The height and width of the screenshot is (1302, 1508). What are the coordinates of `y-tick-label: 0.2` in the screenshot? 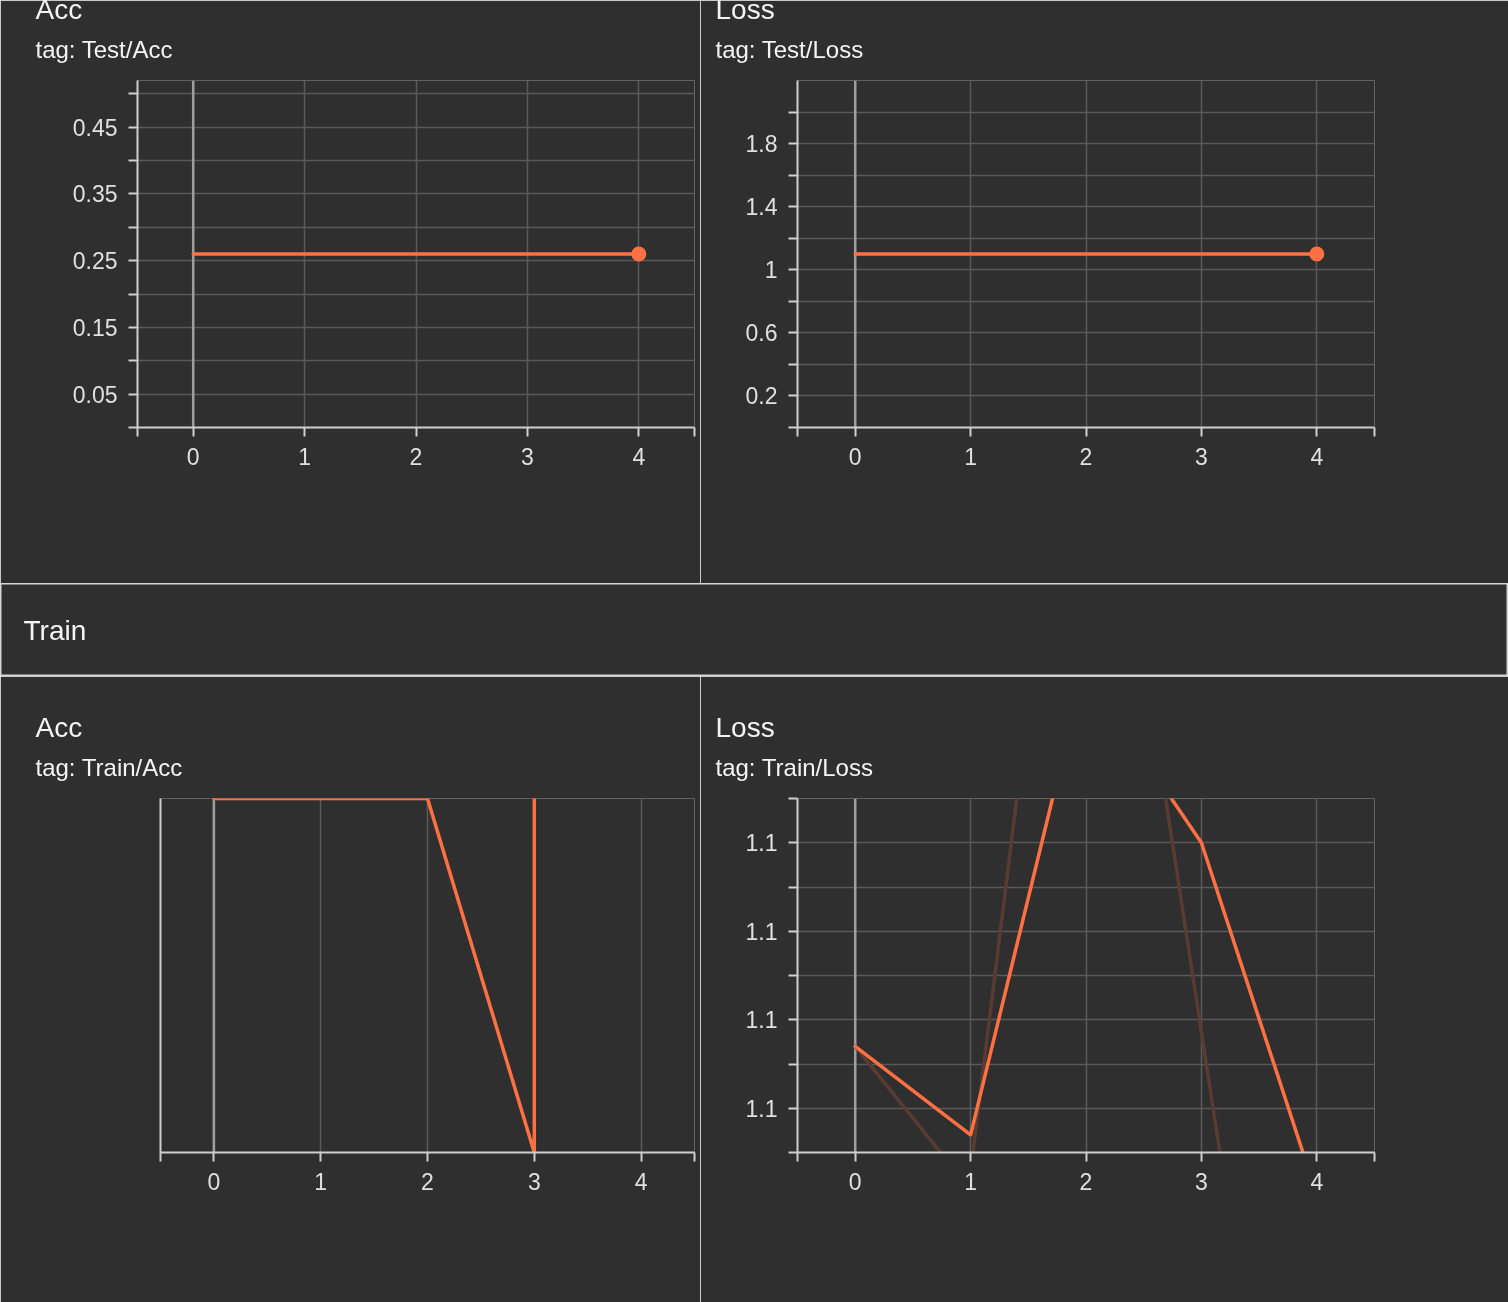 It's located at (761, 396).